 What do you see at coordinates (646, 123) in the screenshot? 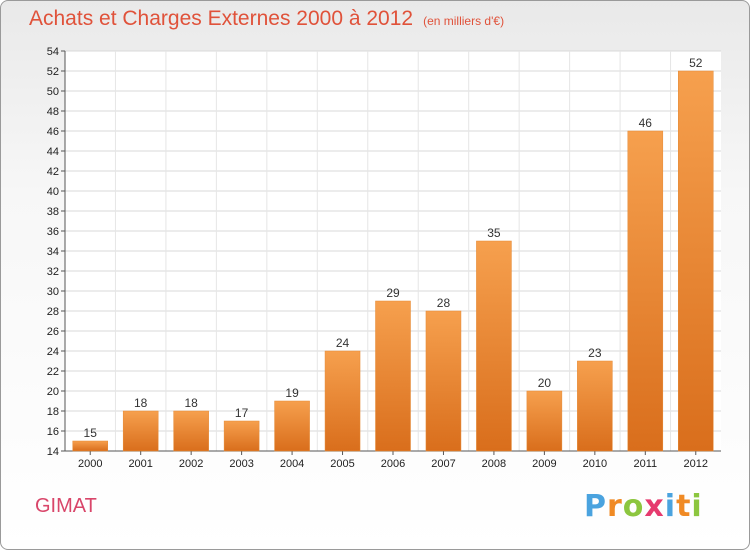
I see `data-label: 46` at bounding box center [646, 123].